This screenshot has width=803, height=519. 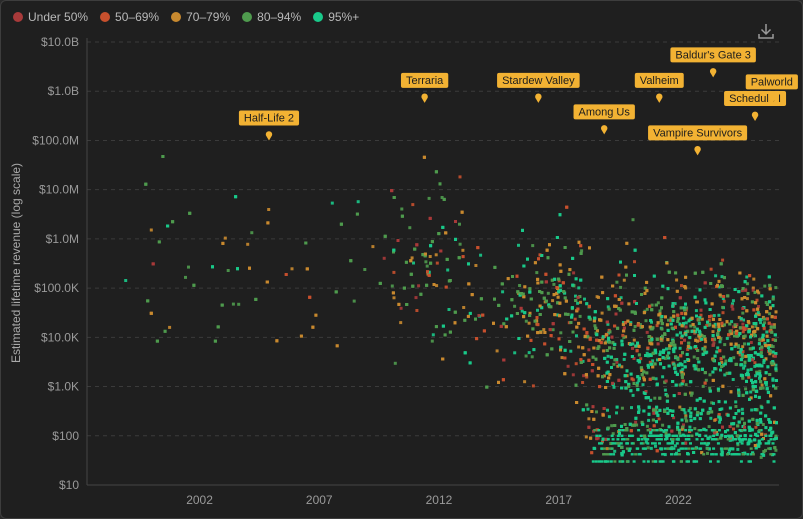 I want to click on annotation-label: Valheim, so click(x=659, y=81).